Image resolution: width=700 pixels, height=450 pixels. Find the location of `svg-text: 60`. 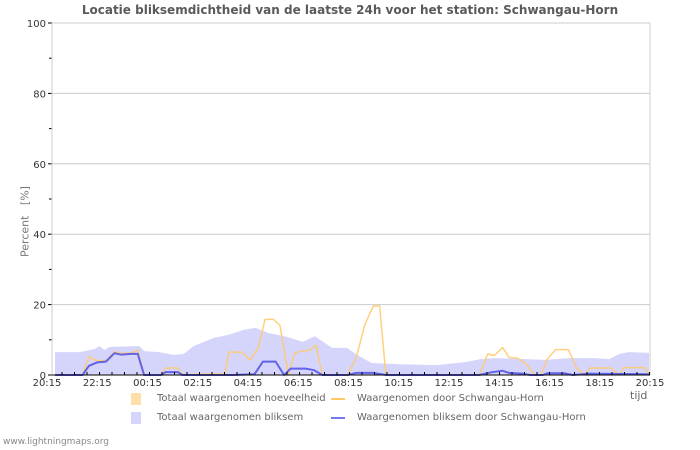

svg-text: 60 is located at coordinates (39, 165).